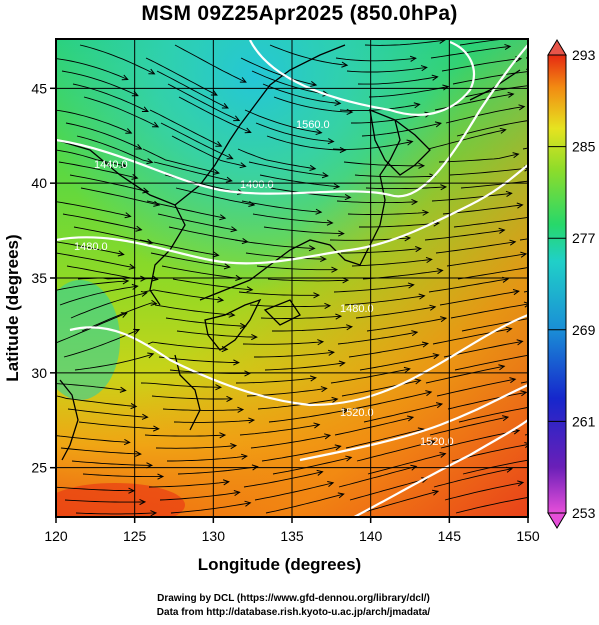  I want to click on x-axis: 120 125 130 135 140 145 150, so click(292, 530).